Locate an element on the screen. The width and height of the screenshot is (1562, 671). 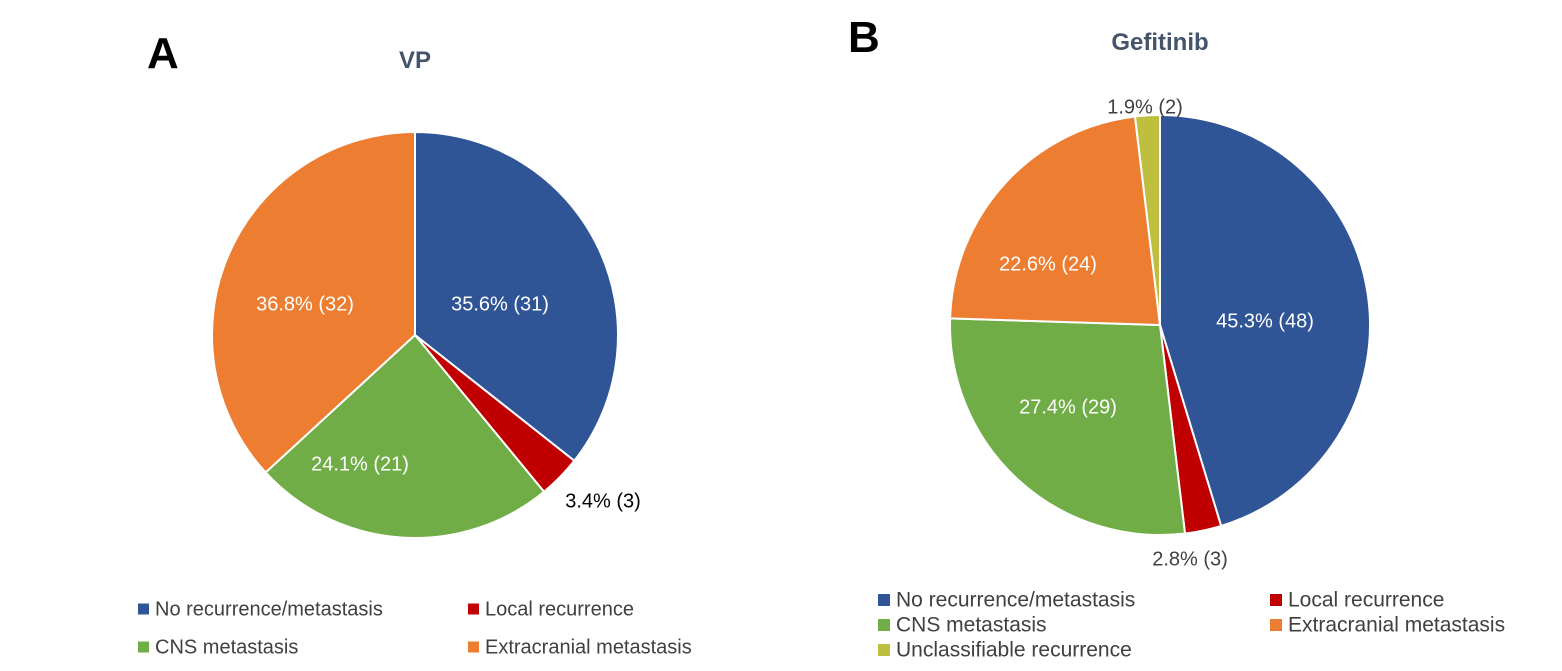
legend-label-unclassifiable-recurrence: Unclassifiable recurrence is located at coordinates (1014, 650).